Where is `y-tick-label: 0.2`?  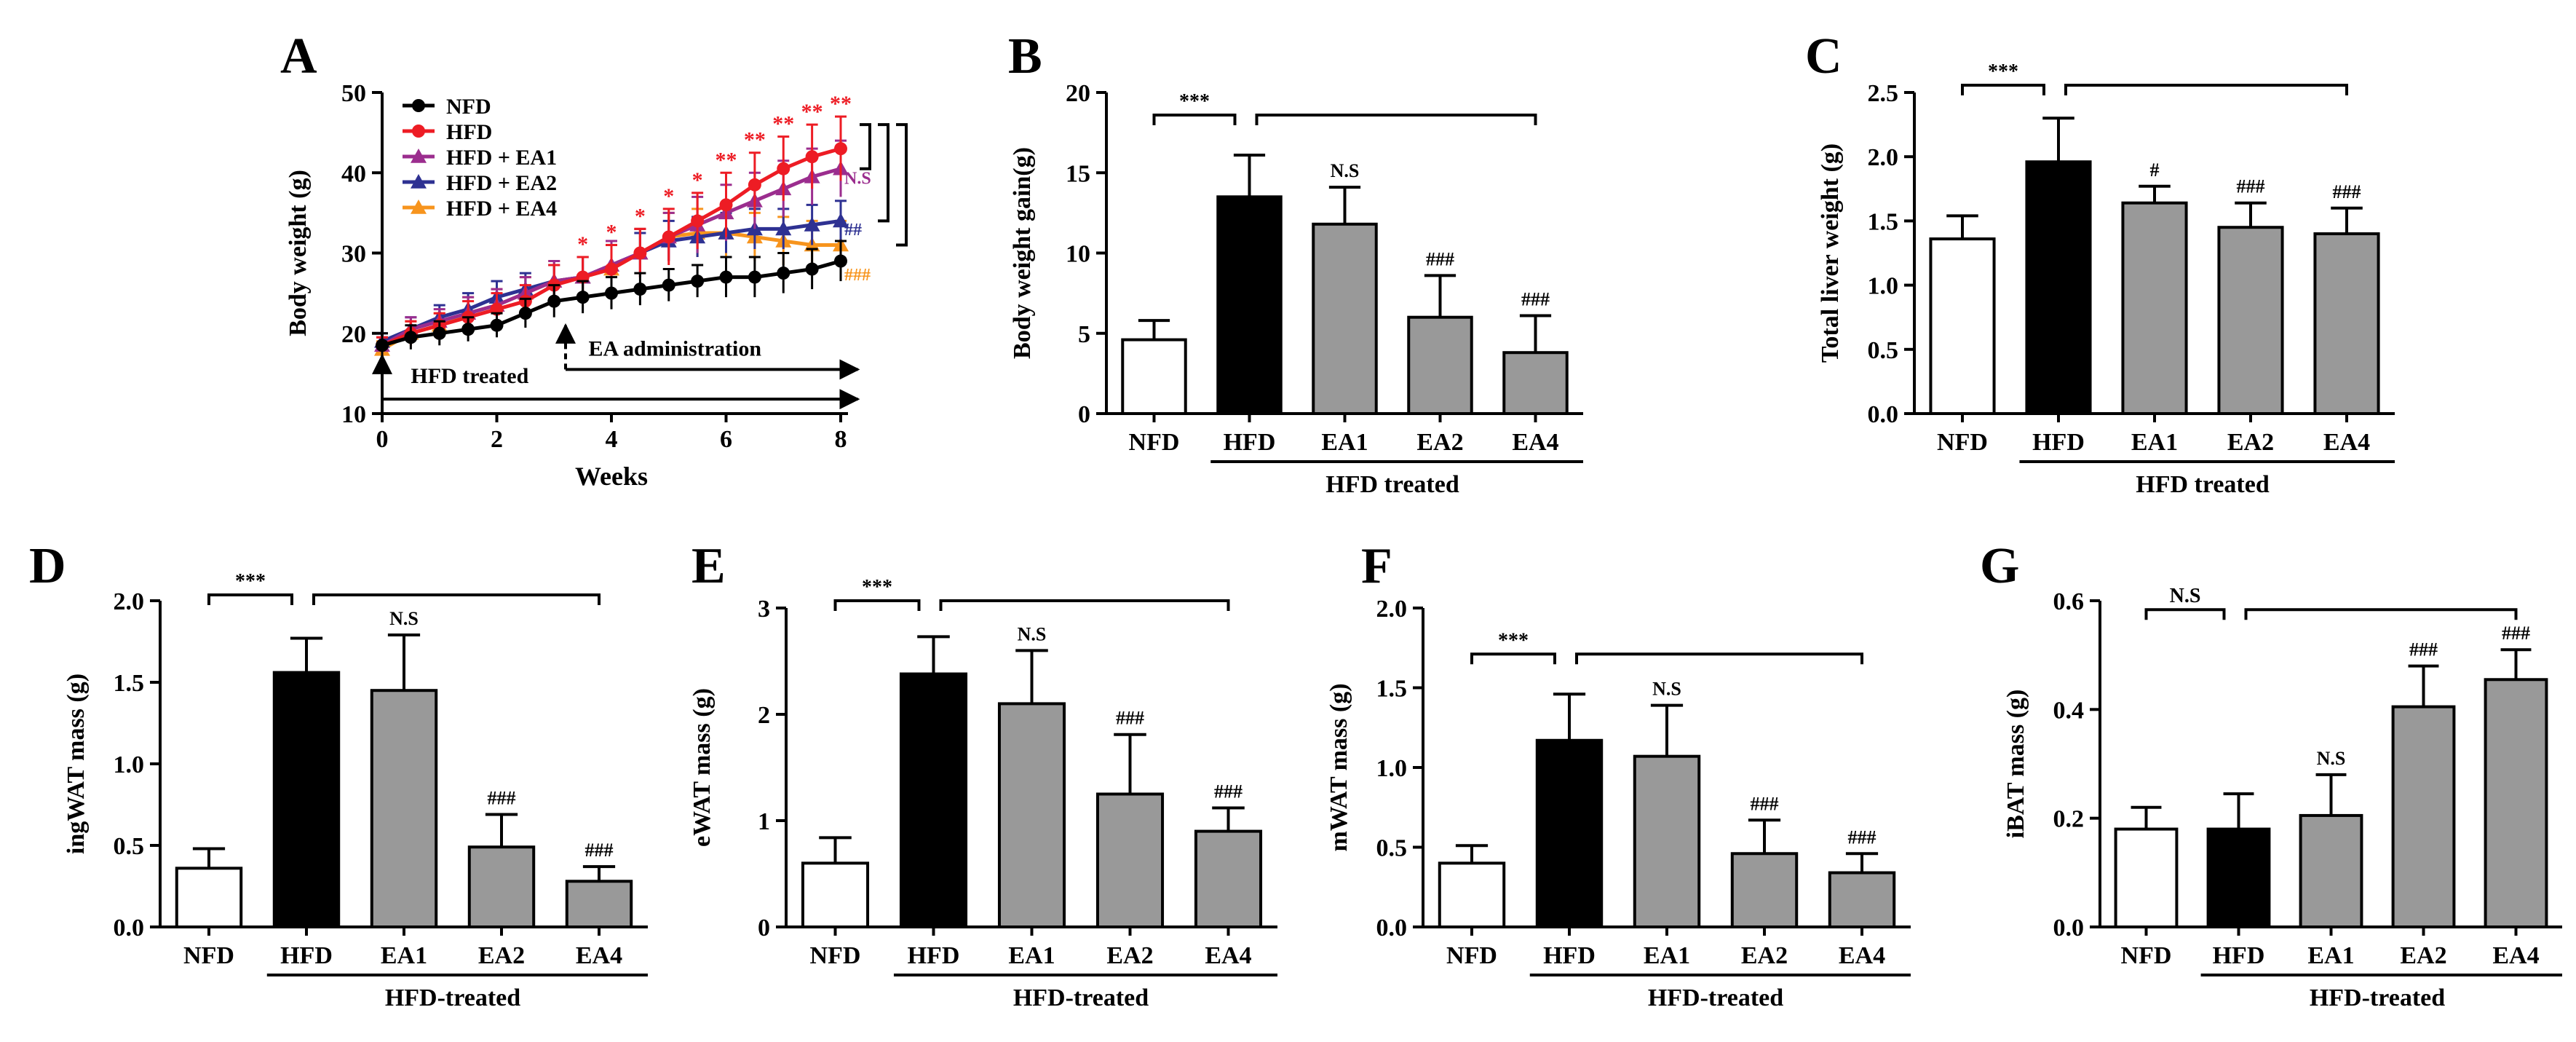
y-tick-label: 0.2 is located at coordinates (2069, 819).